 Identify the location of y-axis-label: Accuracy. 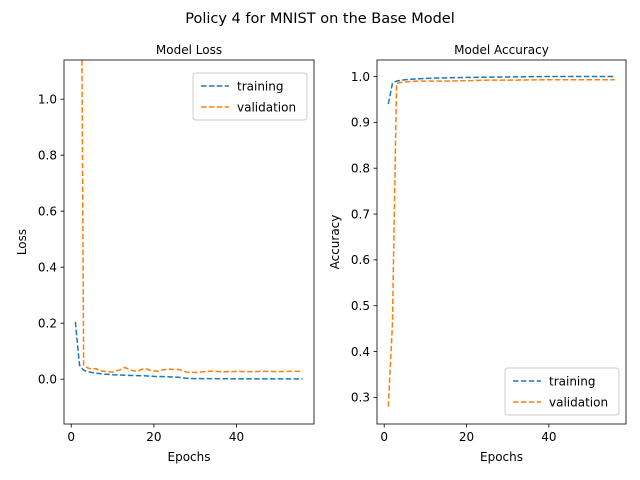
(335, 242).